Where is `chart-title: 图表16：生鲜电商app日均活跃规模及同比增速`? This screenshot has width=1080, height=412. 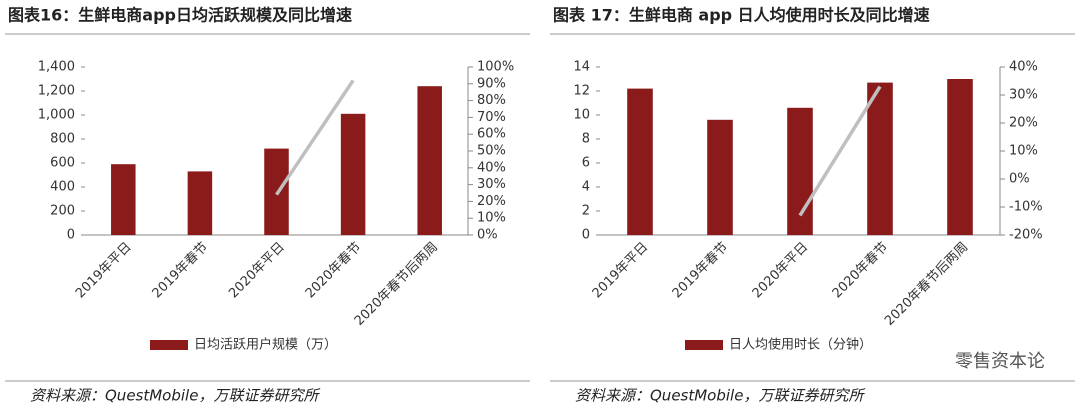
chart-title: 图表16：生鲜电商app日均活跃规模及同比增速 is located at coordinates (180, 15).